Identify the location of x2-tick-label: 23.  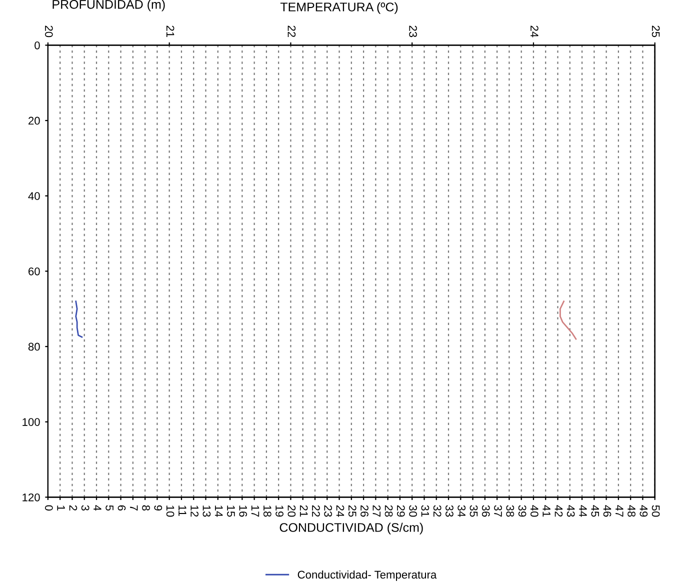
(413, 32).